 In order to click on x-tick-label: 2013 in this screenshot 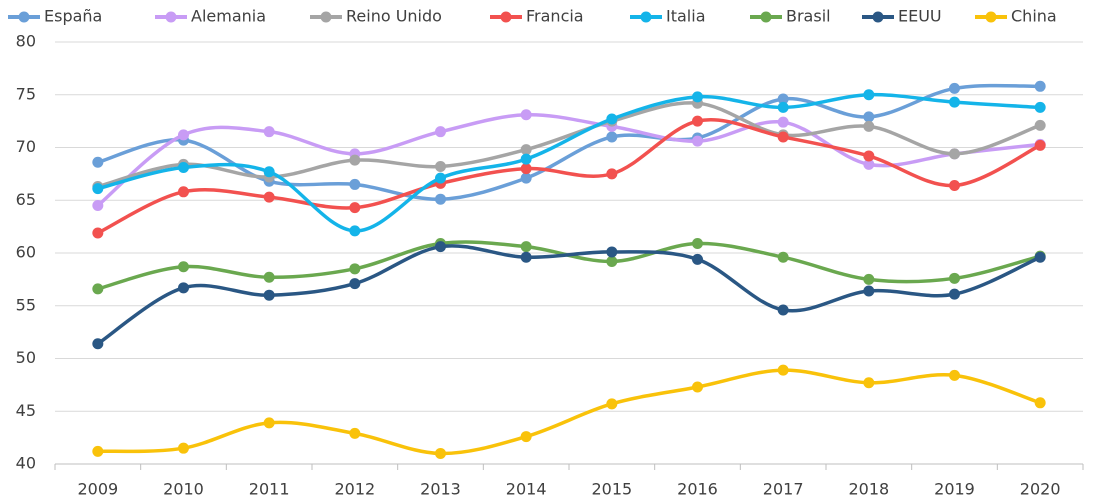, I will do `click(440, 489)`.